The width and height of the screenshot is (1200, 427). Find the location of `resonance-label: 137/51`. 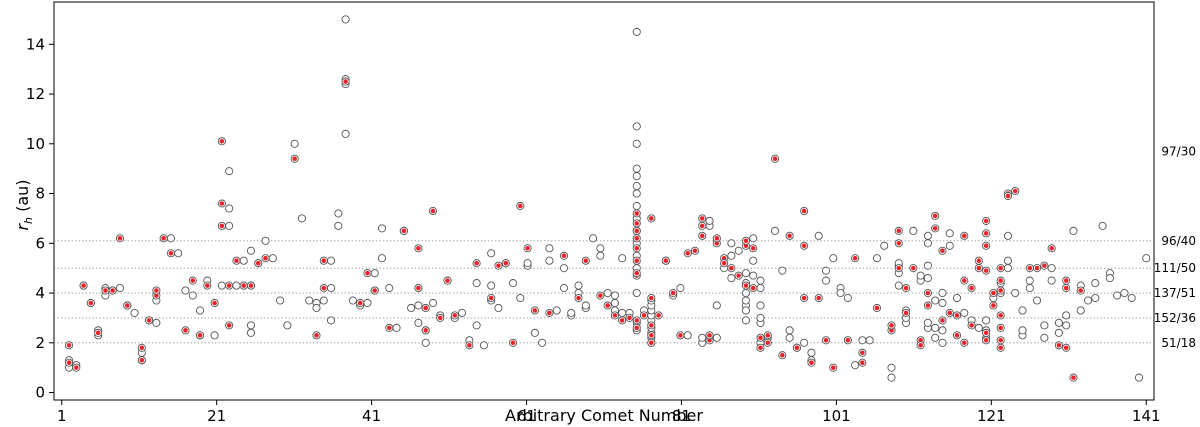

resonance-label: 137/51 is located at coordinates (1175, 293).